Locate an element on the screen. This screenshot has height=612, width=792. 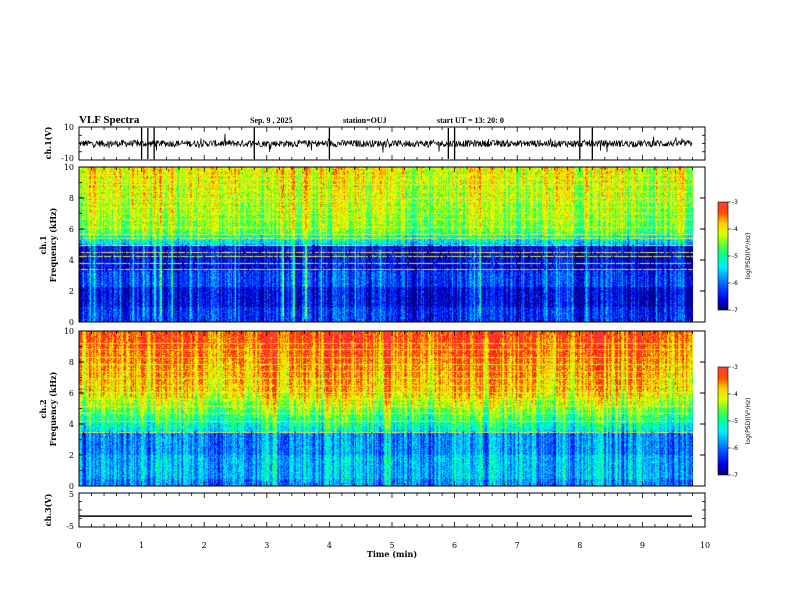
ch3-waveform-panel: 5 -5 ch.3(V) is located at coordinates (374, 510).